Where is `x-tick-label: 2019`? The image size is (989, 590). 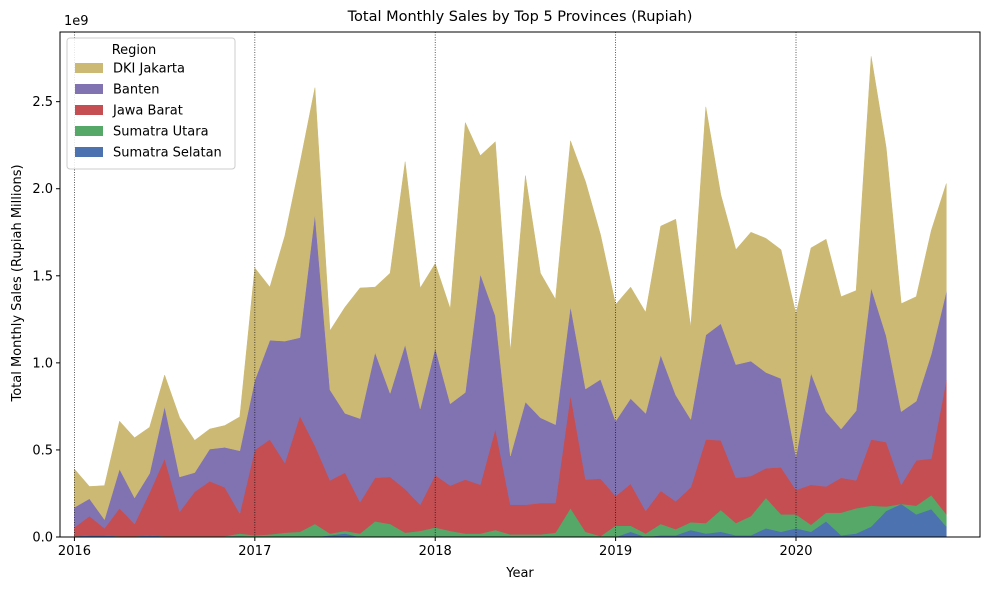 x-tick-label: 2019 is located at coordinates (615, 551).